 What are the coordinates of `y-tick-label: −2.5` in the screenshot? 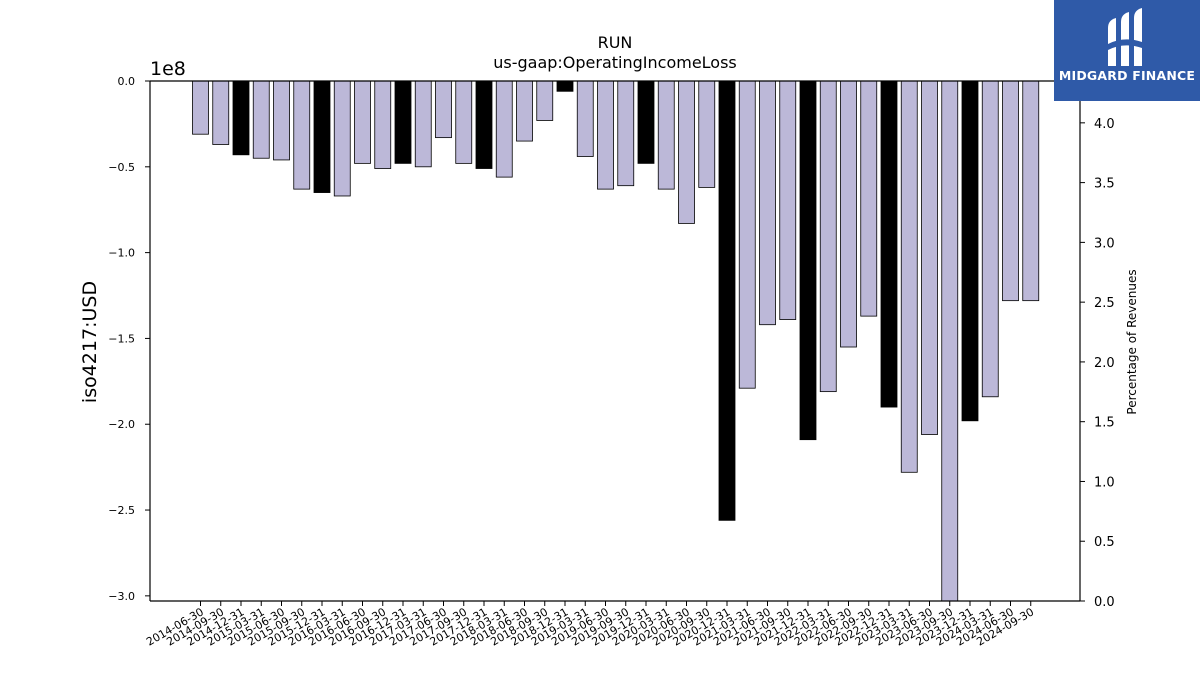 It's located at (121, 510).